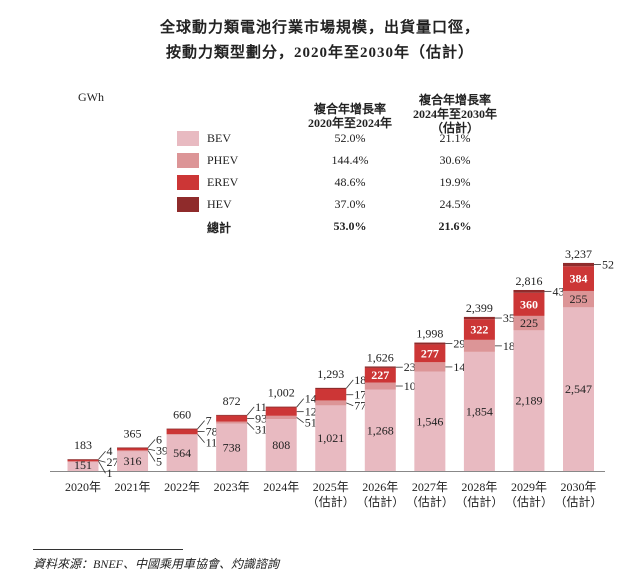 The width and height of the screenshot is (640, 580). Describe the element at coordinates (212, 443) in the screenshot. I see `data-label-phev: 11` at that location.